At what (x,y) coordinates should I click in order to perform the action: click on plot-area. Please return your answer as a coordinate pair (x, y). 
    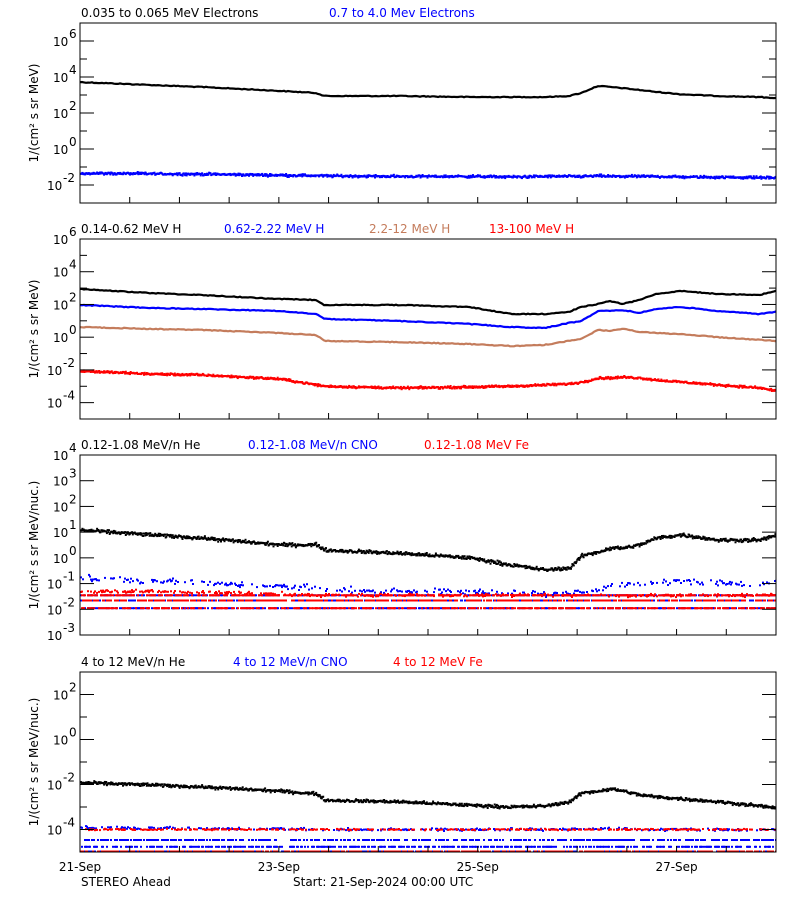
    Looking at the image, I should click on (429, 341).